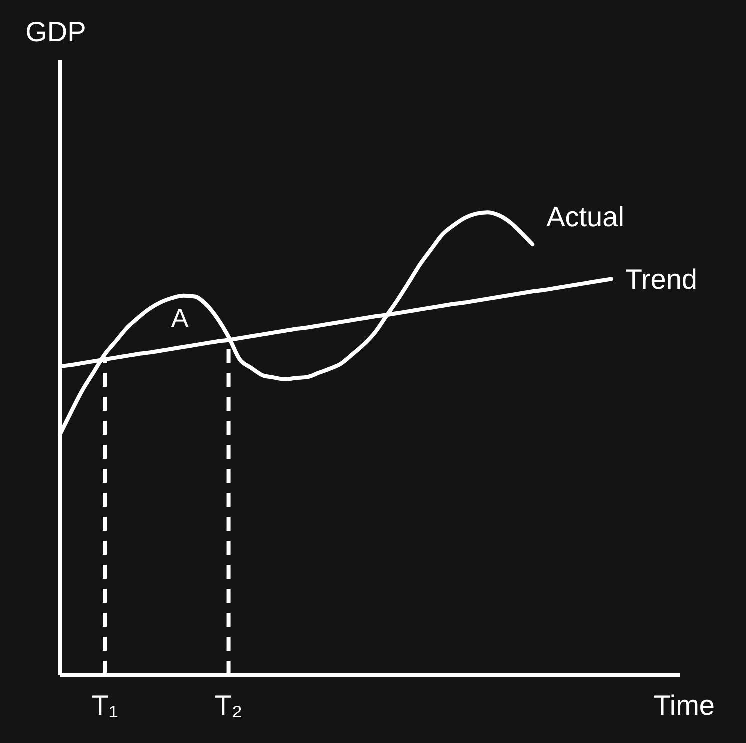 This screenshot has height=743, width=746. What do you see at coordinates (585, 217) in the screenshot?
I see `series-label: Actual` at bounding box center [585, 217].